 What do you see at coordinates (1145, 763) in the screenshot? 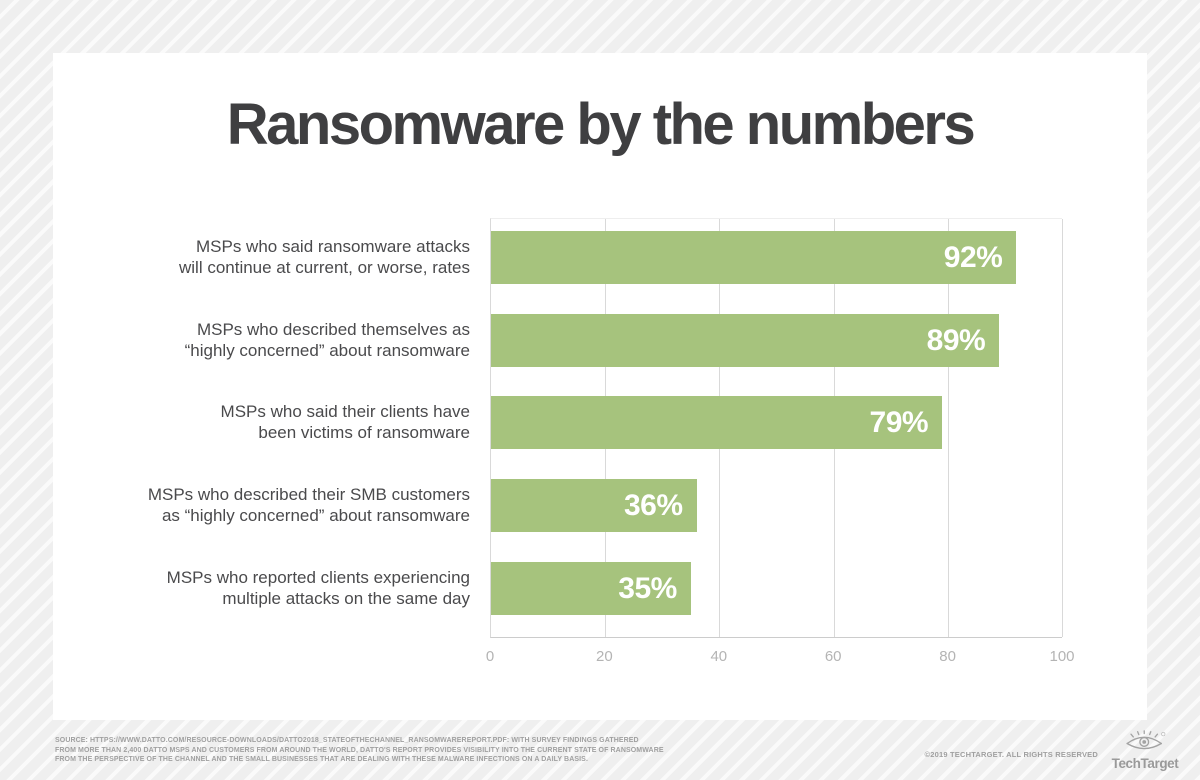
I see `logo-text: TechTarget` at bounding box center [1145, 763].